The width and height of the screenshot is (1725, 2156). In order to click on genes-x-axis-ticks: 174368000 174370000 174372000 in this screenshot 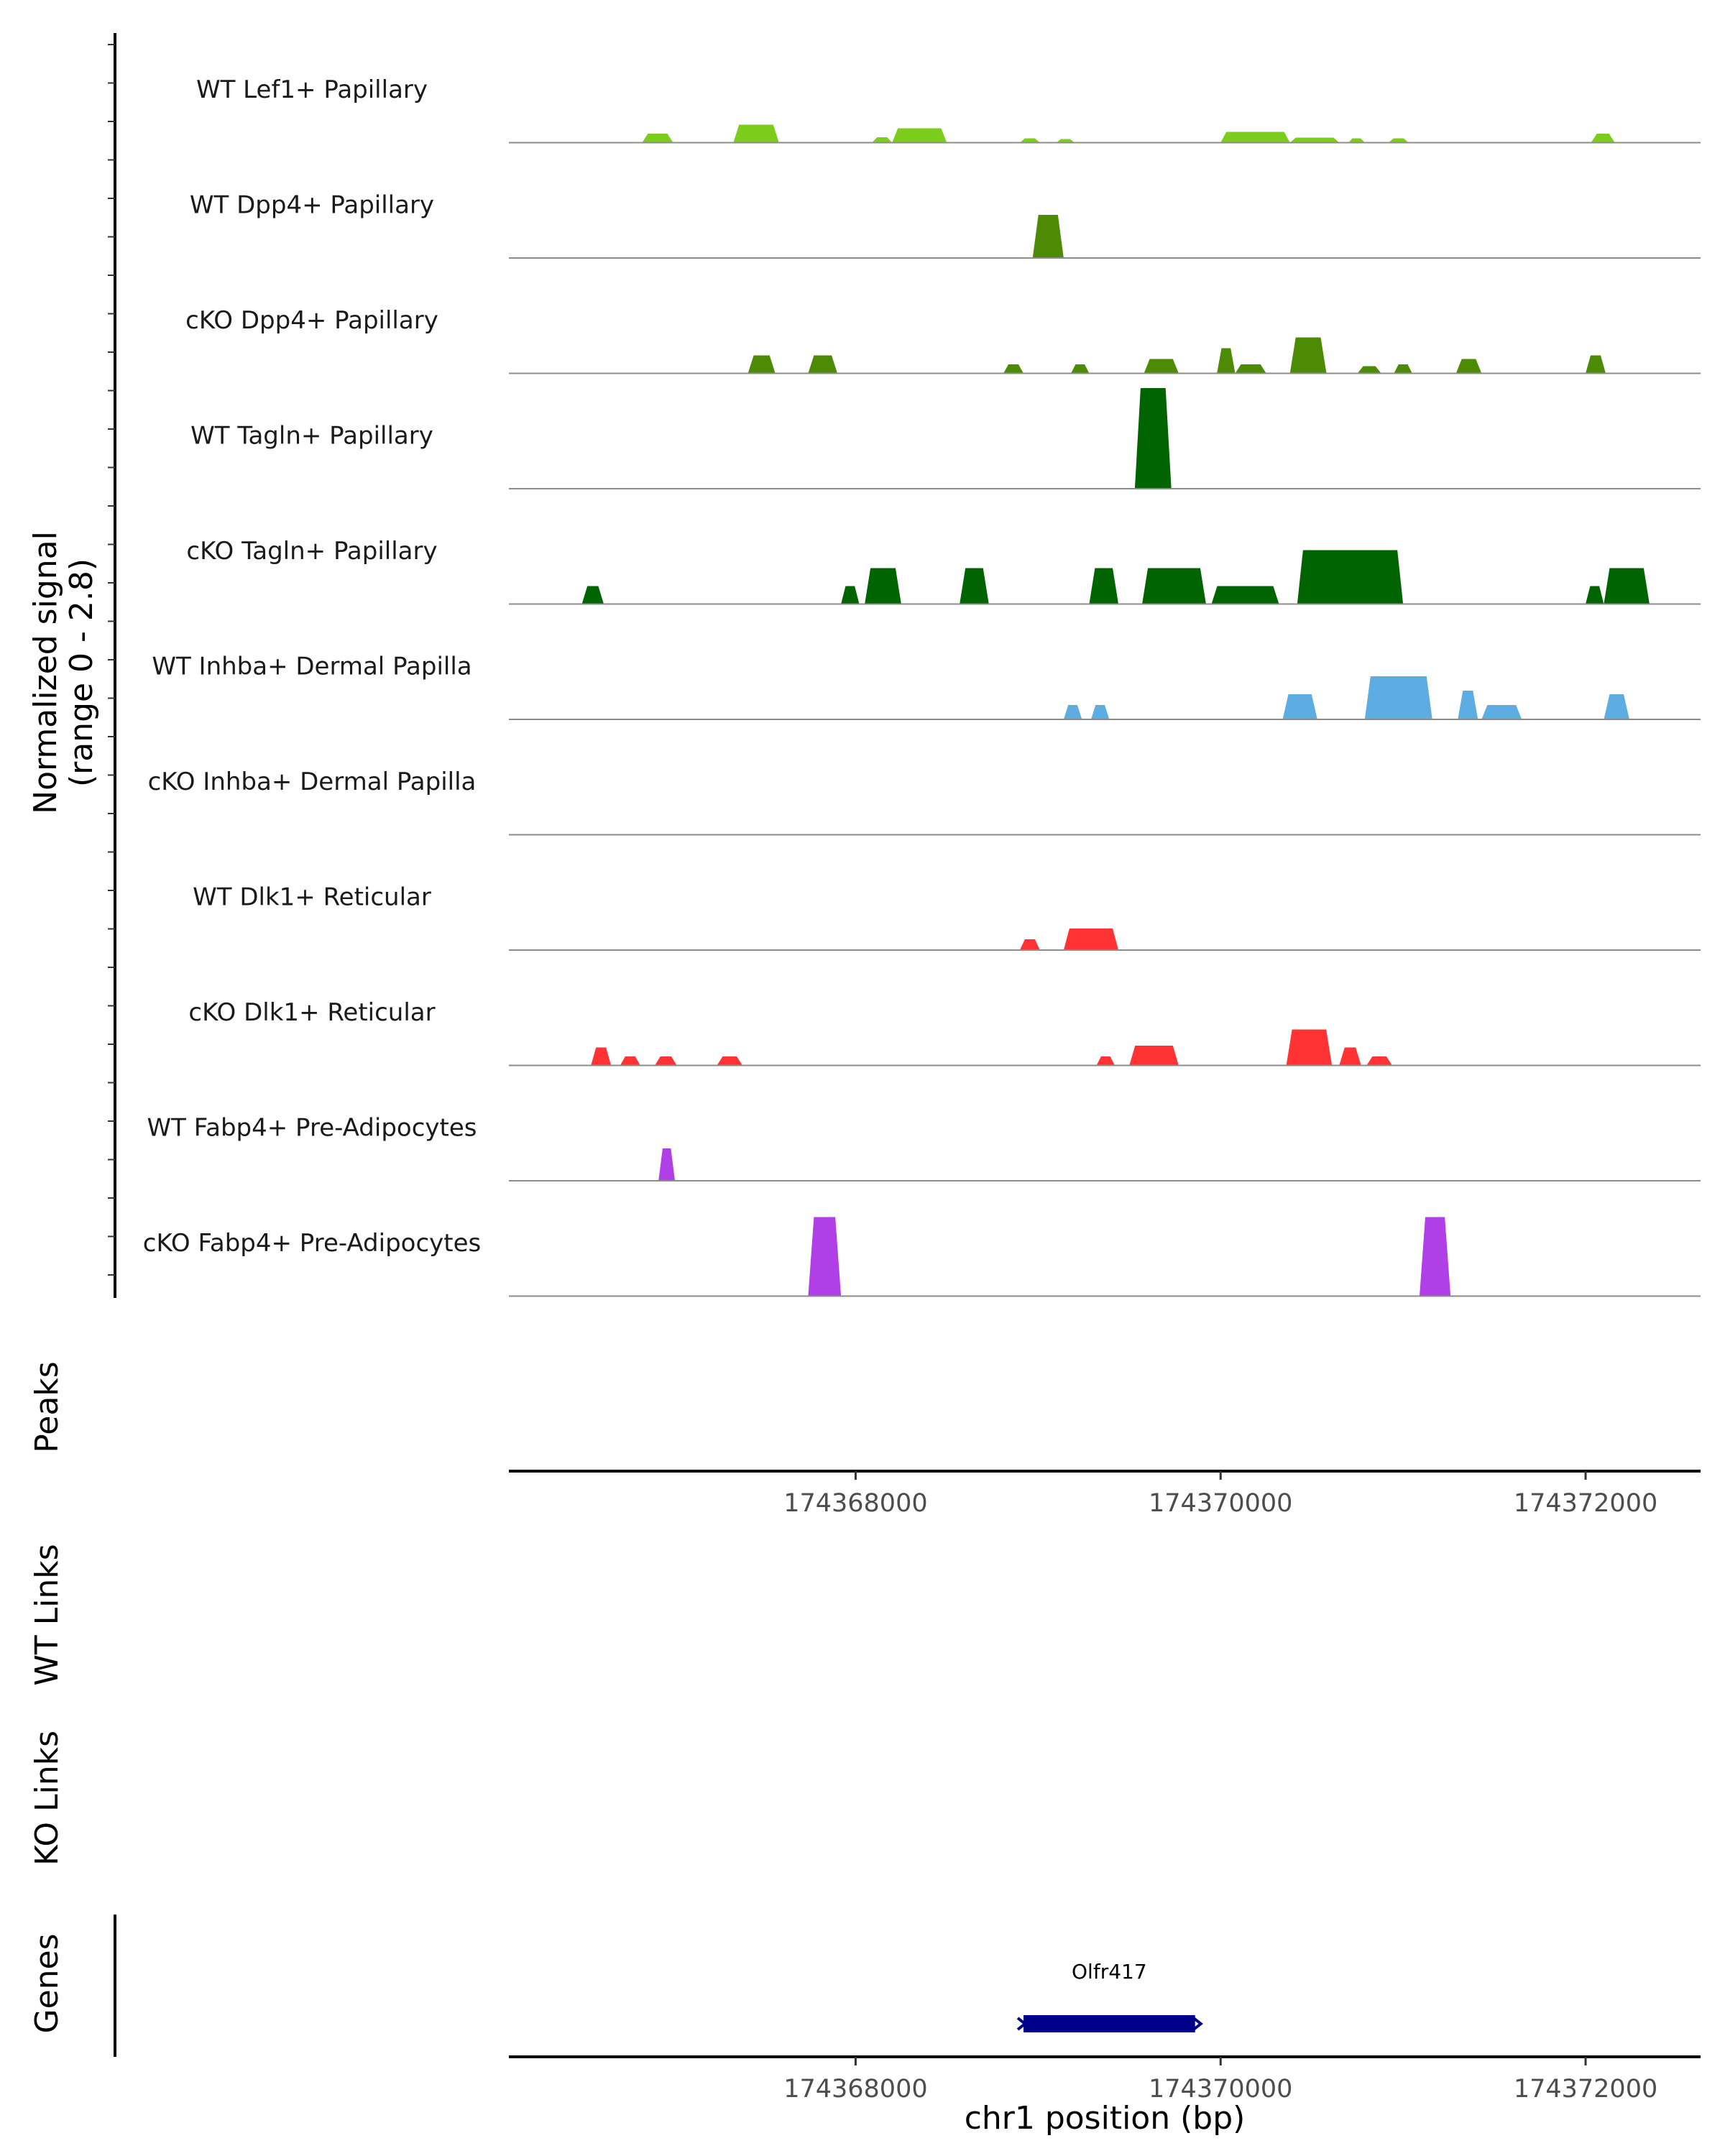, I will do `click(1220, 2080)`.